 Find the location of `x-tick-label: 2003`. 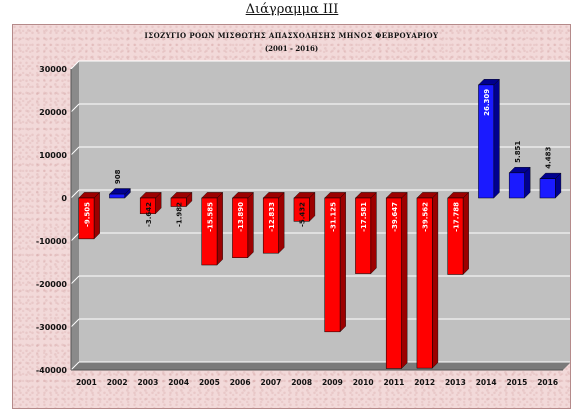

x-tick-label: 2003 is located at coordinates (147, 382).